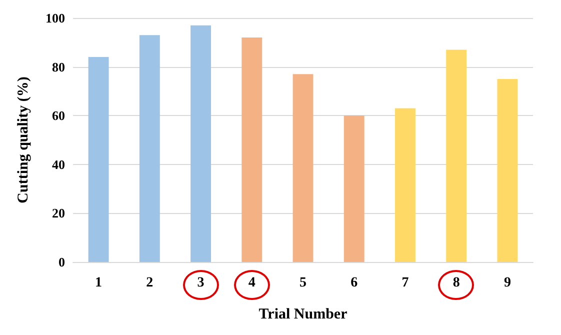 The image size is (561, 335). Describe the element at coordinates (405, 283) in the screenshot. I see `x-tick-label: 7` at that location.